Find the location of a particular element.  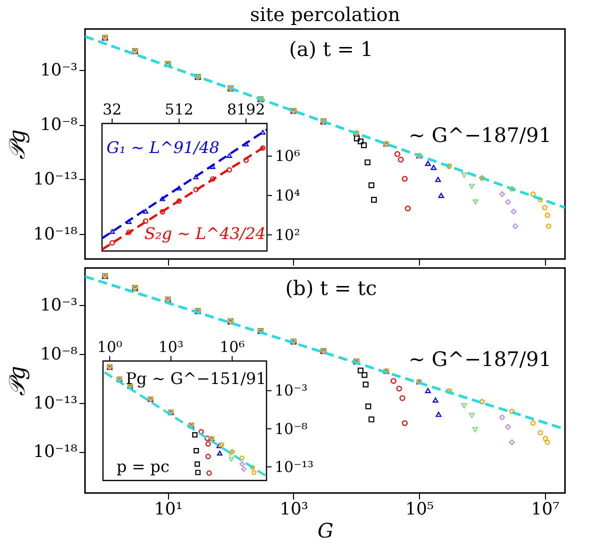

annotation: (a) t = 1 is located at coordinates (331, 49).